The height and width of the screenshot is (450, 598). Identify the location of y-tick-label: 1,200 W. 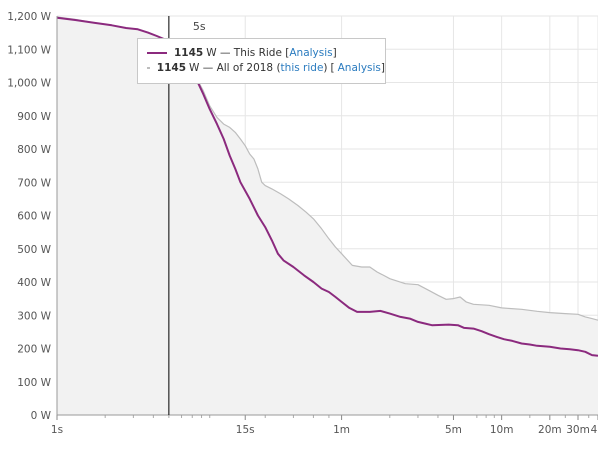
(29, 17).